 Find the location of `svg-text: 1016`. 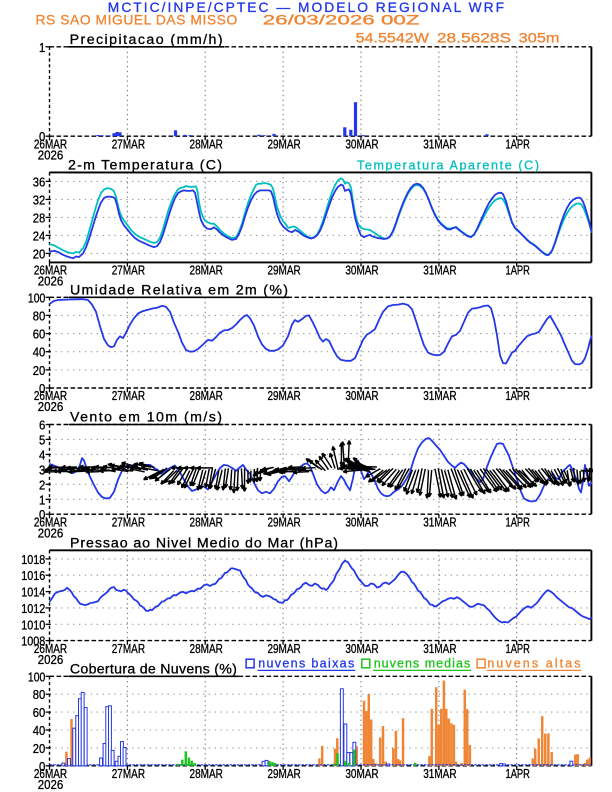

svg-text: 1016 is located at coordinates (33, 576).